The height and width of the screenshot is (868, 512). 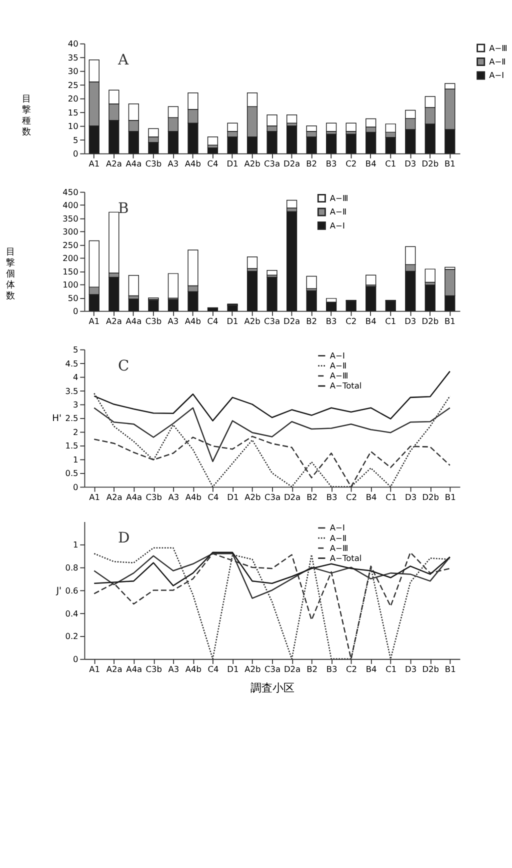 I want to click on annotation: D, so click(x=124, y=538).